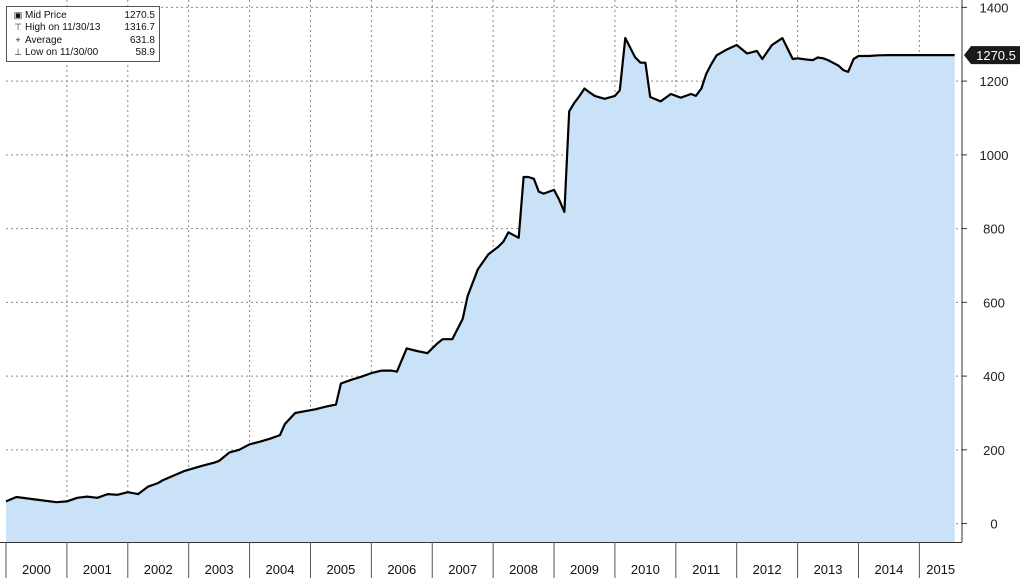 Image resolution: width=1024 pixels, height=579 pixels. What do you see at coordinates (888, 569) in the screenshot?
I see `x-tick-label: 2014` at bounding box center [888, 569].